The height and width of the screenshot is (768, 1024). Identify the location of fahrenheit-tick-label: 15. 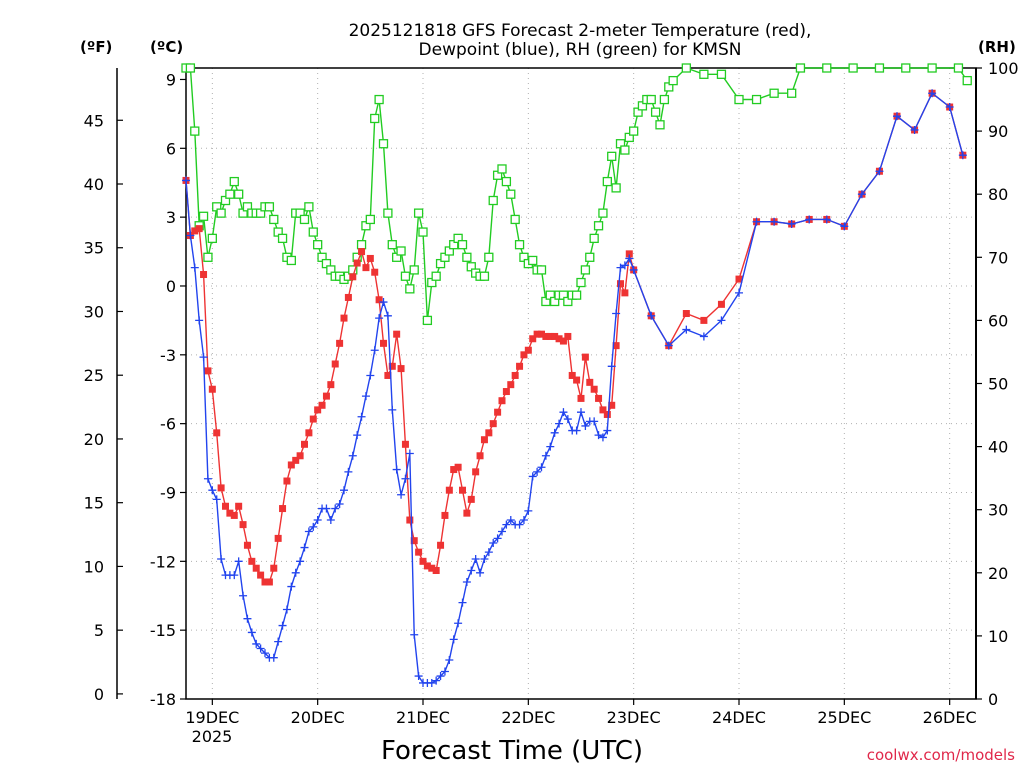
(94, 503).